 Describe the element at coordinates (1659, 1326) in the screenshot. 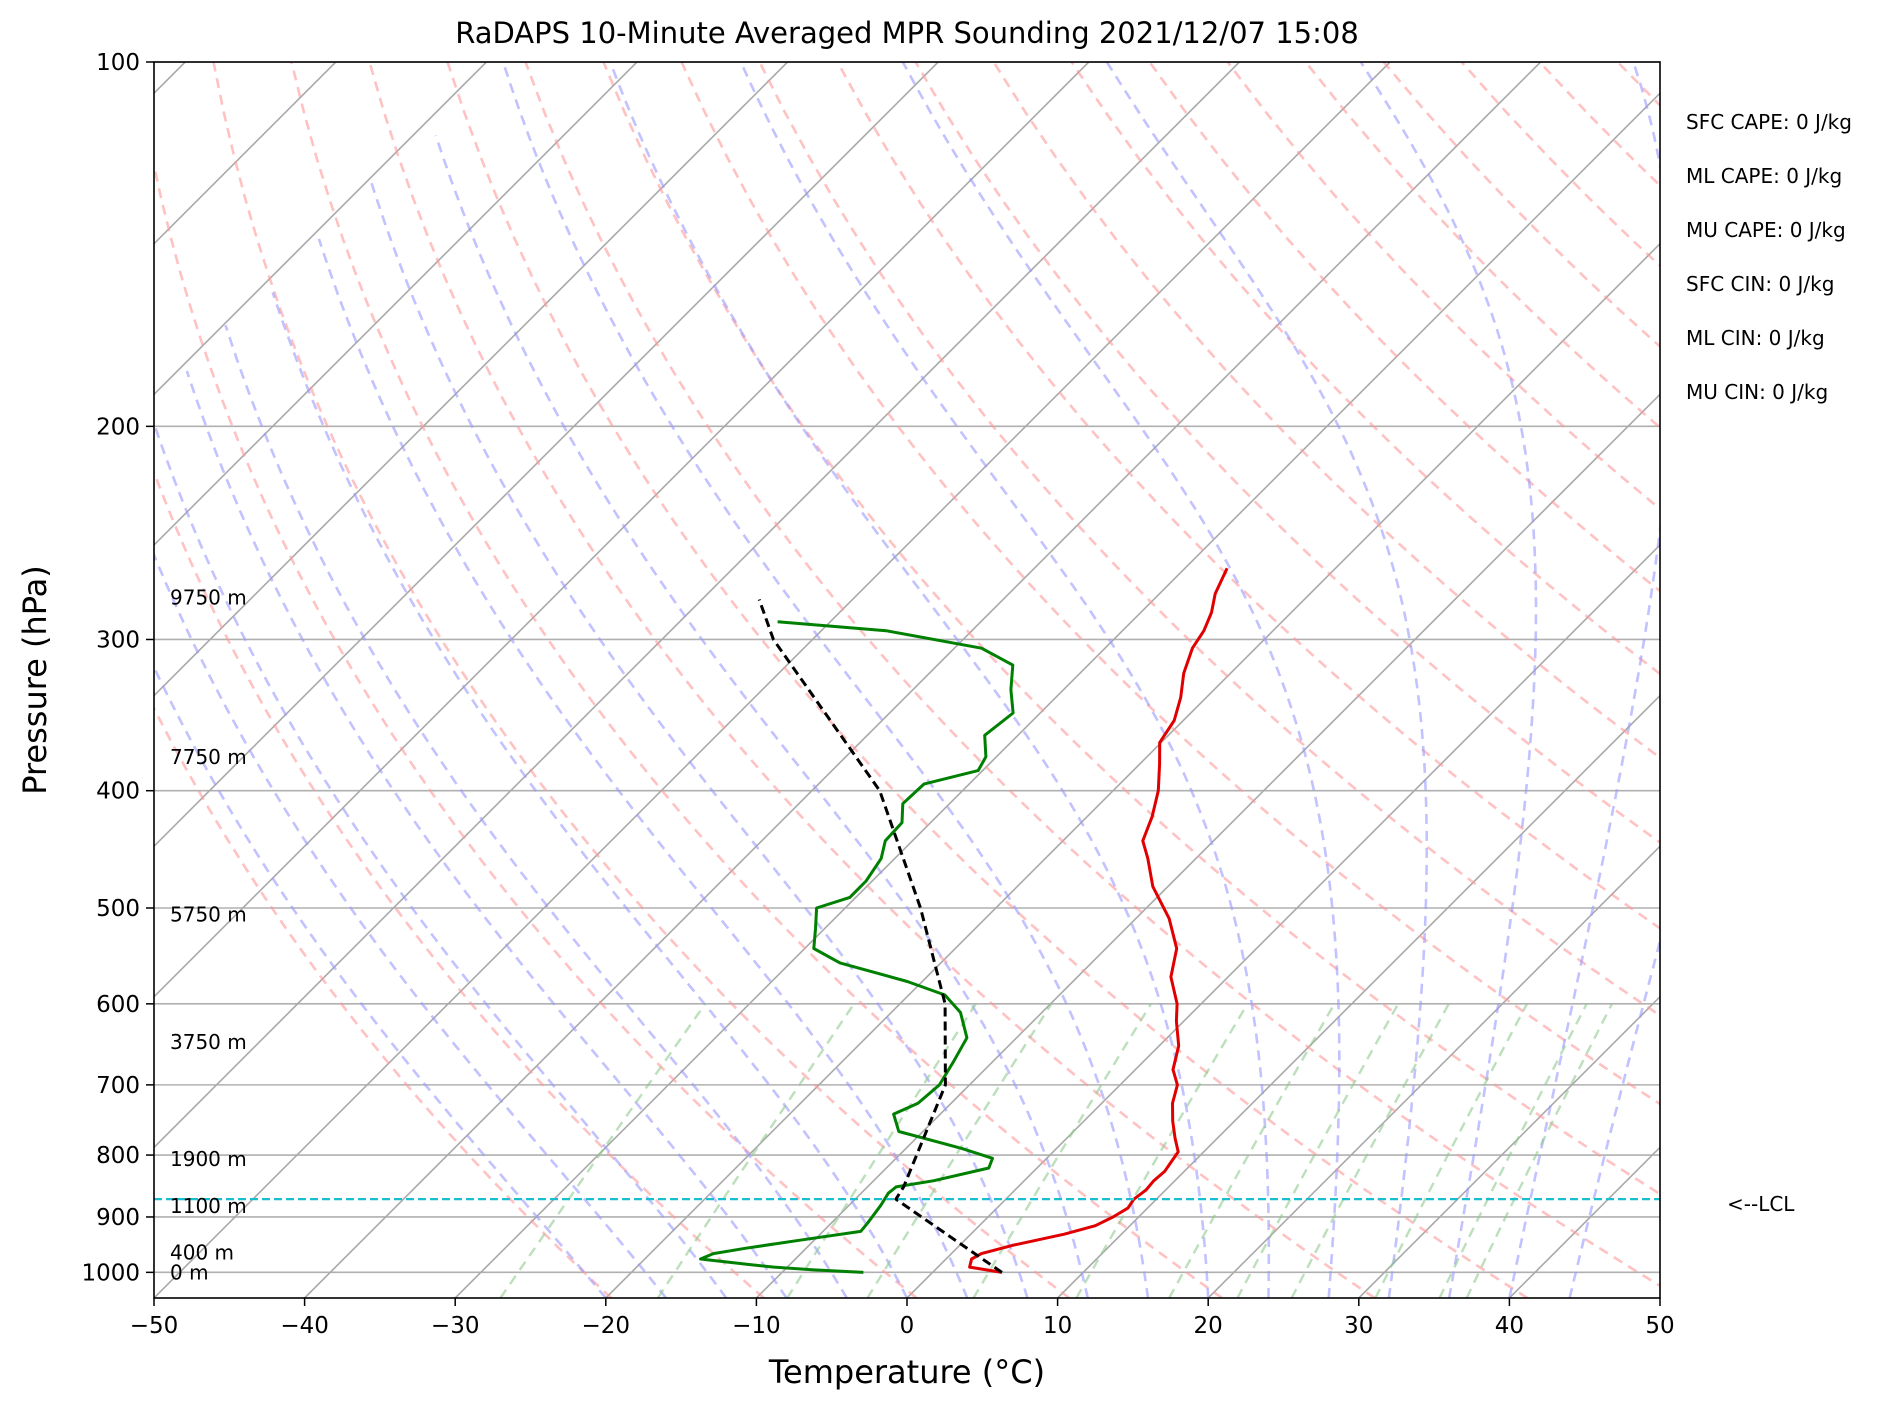

I see `x-tick-label: 50` at that location.